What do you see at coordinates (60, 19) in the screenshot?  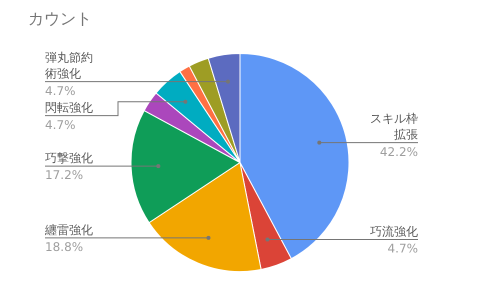 I see `chart-title: カウント` at bounding box center [60, 19].